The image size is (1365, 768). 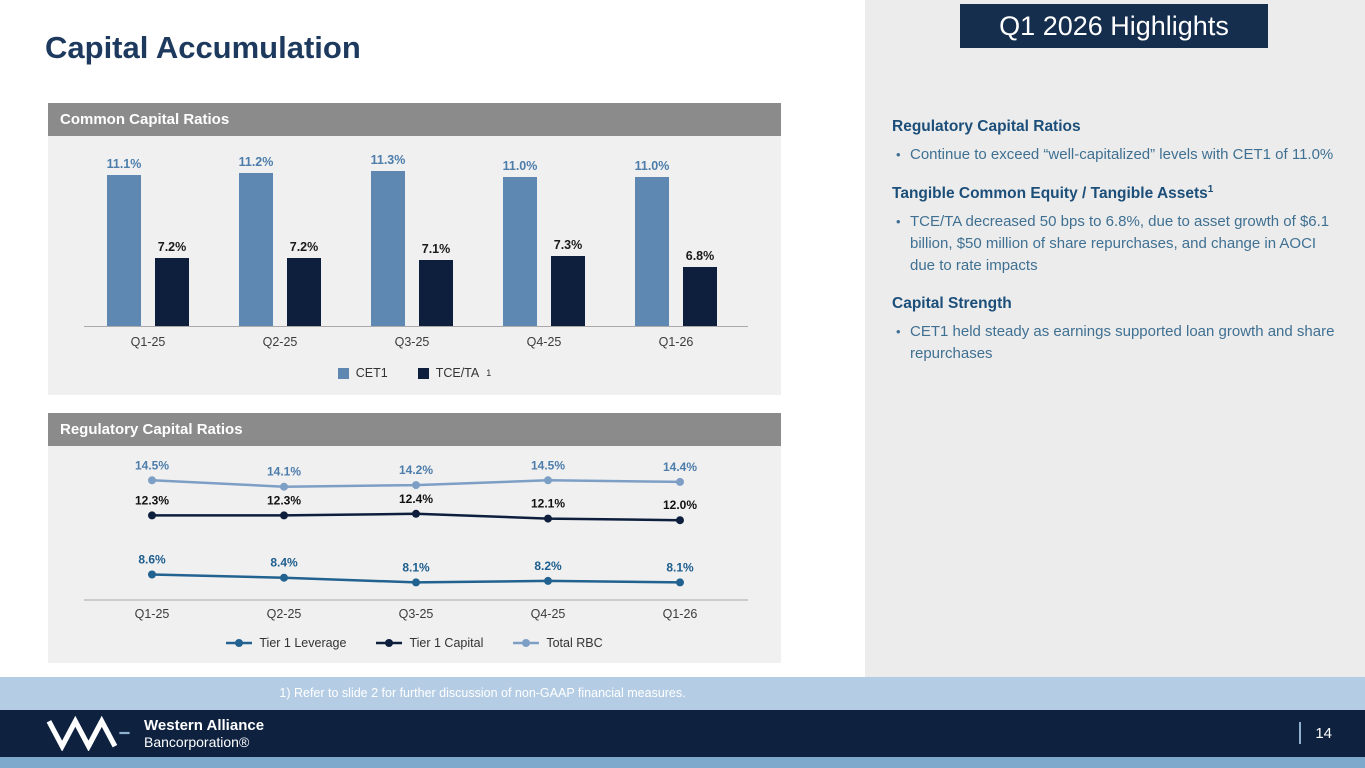 I want to click on series-tier-1-leverage: 8.6% 8.4% 8.1% 8.2% 8.1%, so click(x=416, y=570).